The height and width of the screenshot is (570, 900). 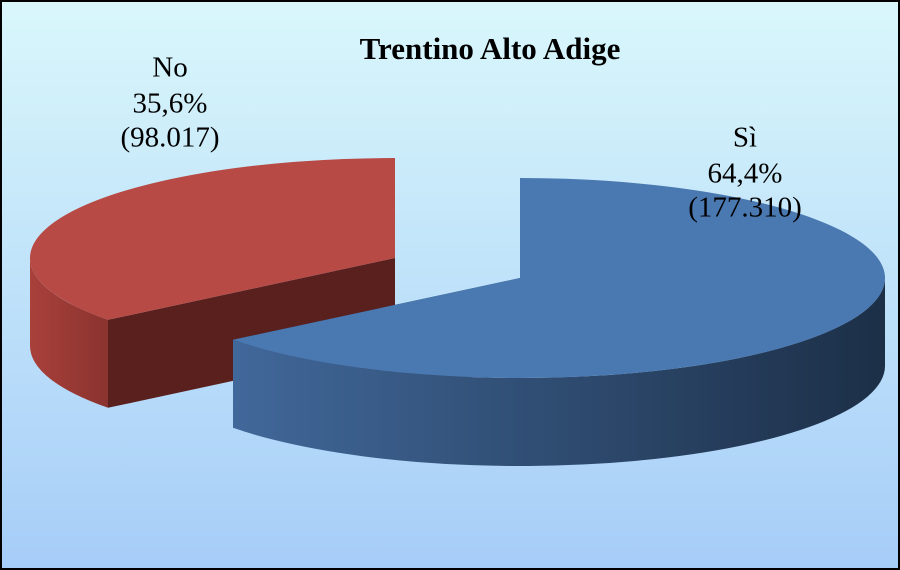 I want to click on slice-value-label: 35,6%, so click(x=170, y=104).